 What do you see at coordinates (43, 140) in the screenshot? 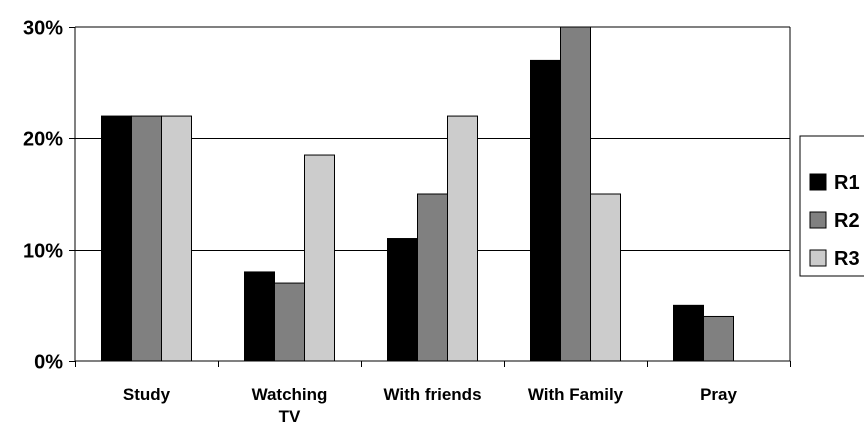
I see `y-tick-label: 20%` at bounding box center [43, 140].